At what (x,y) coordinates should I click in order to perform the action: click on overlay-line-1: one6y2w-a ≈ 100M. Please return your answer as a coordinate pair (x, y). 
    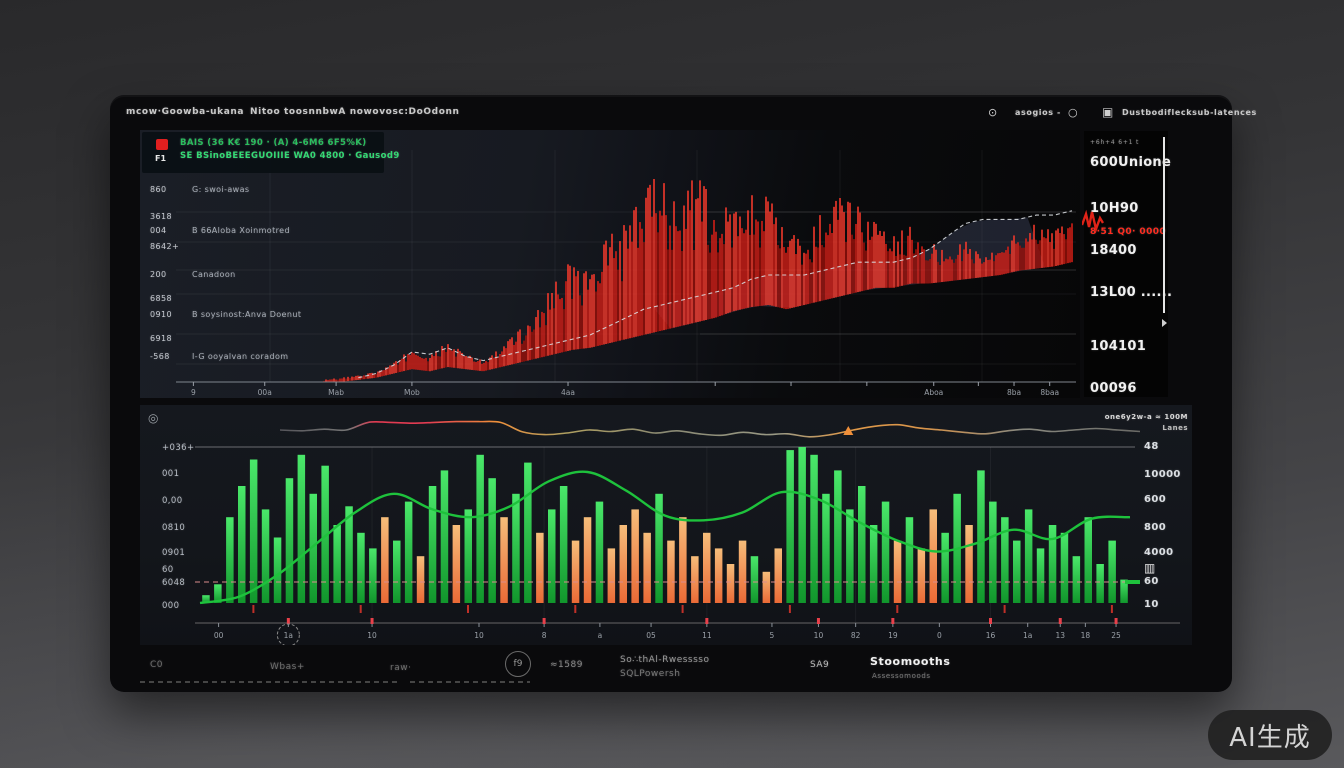
    Looking at the image, I should click on (1146, 417).